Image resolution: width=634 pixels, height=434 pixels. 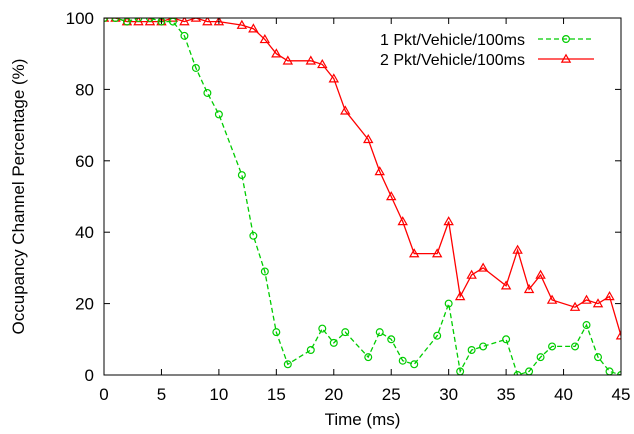 What do you see at coordinates (161, 394) in the screenshot?
I see `x-tick-label: 5` at bounding box center [161, 394].